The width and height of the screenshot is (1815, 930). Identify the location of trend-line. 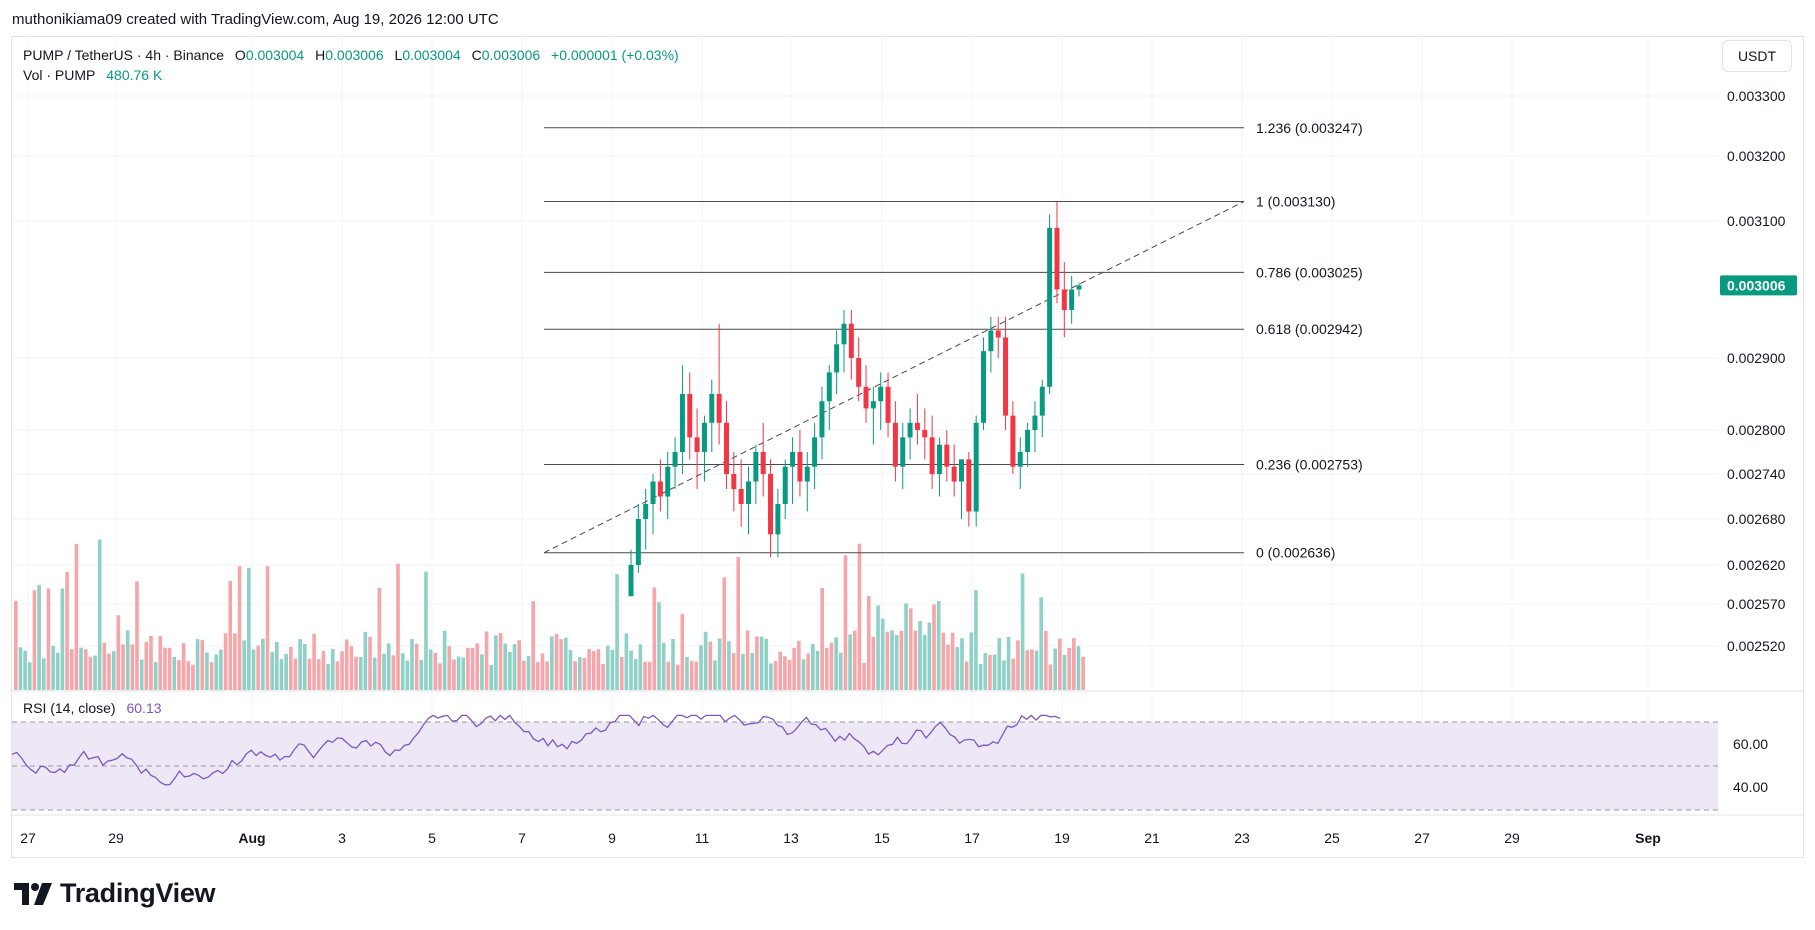
(894, 377).